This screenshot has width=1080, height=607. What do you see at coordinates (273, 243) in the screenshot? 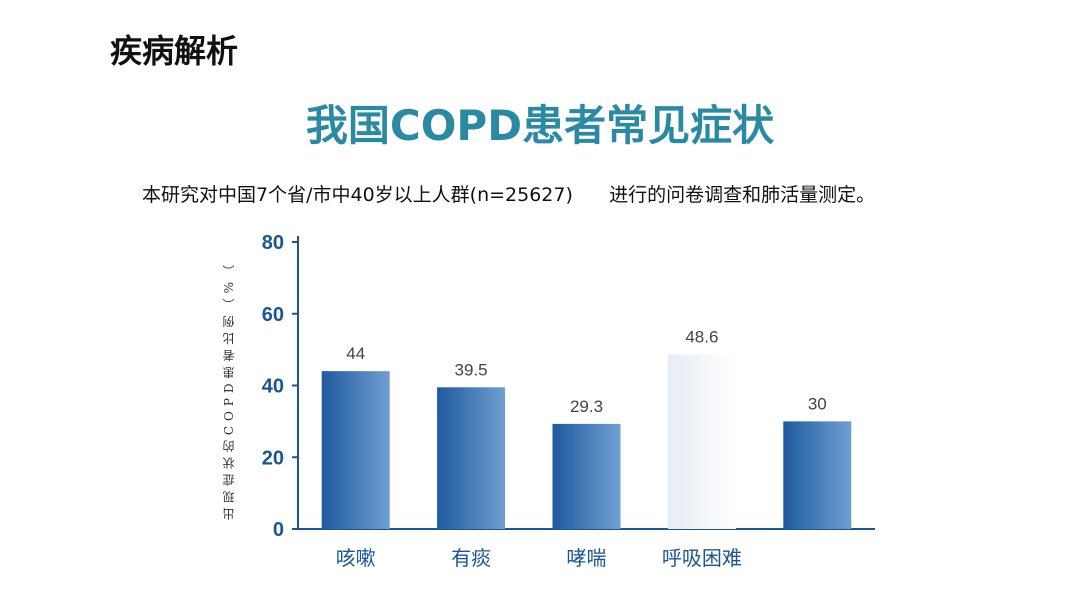
I see `y-tick-label: 80` at bounding box center [273, 243].